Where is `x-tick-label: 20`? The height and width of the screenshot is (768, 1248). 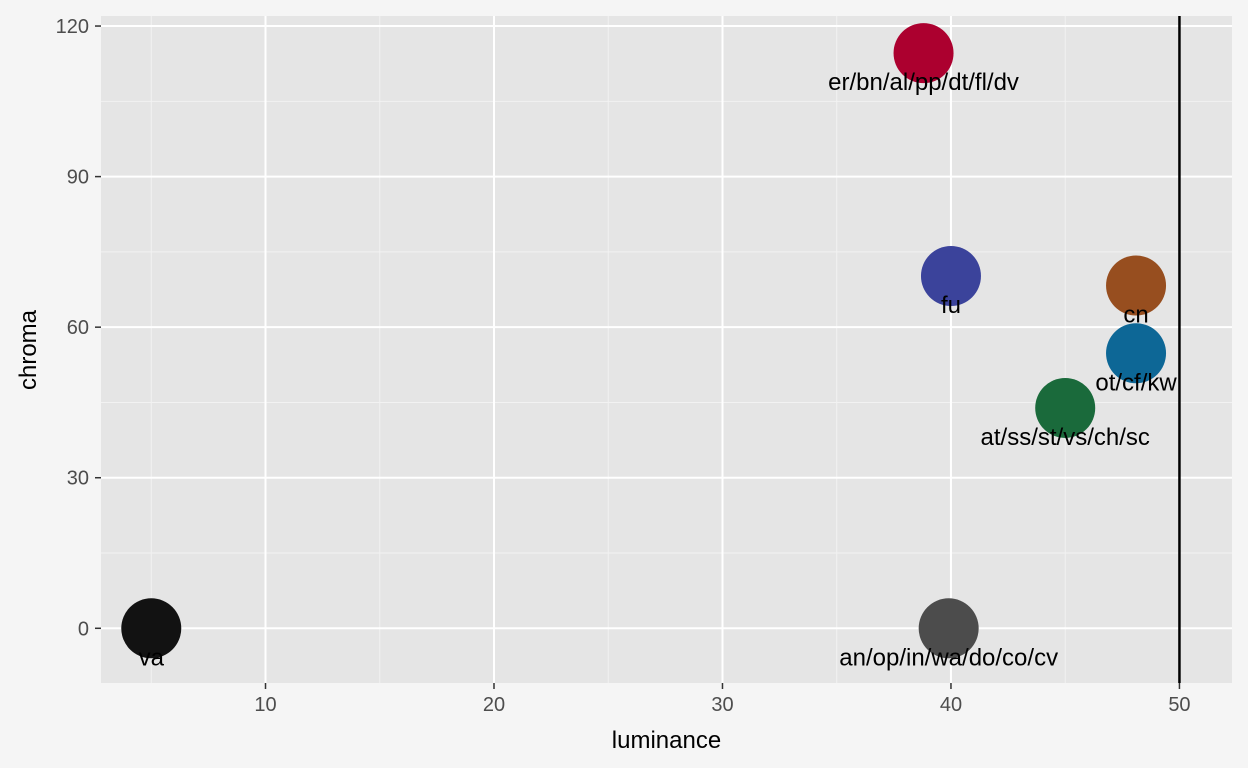 x-tick-label: 20 is located at coordinates (494, 705).